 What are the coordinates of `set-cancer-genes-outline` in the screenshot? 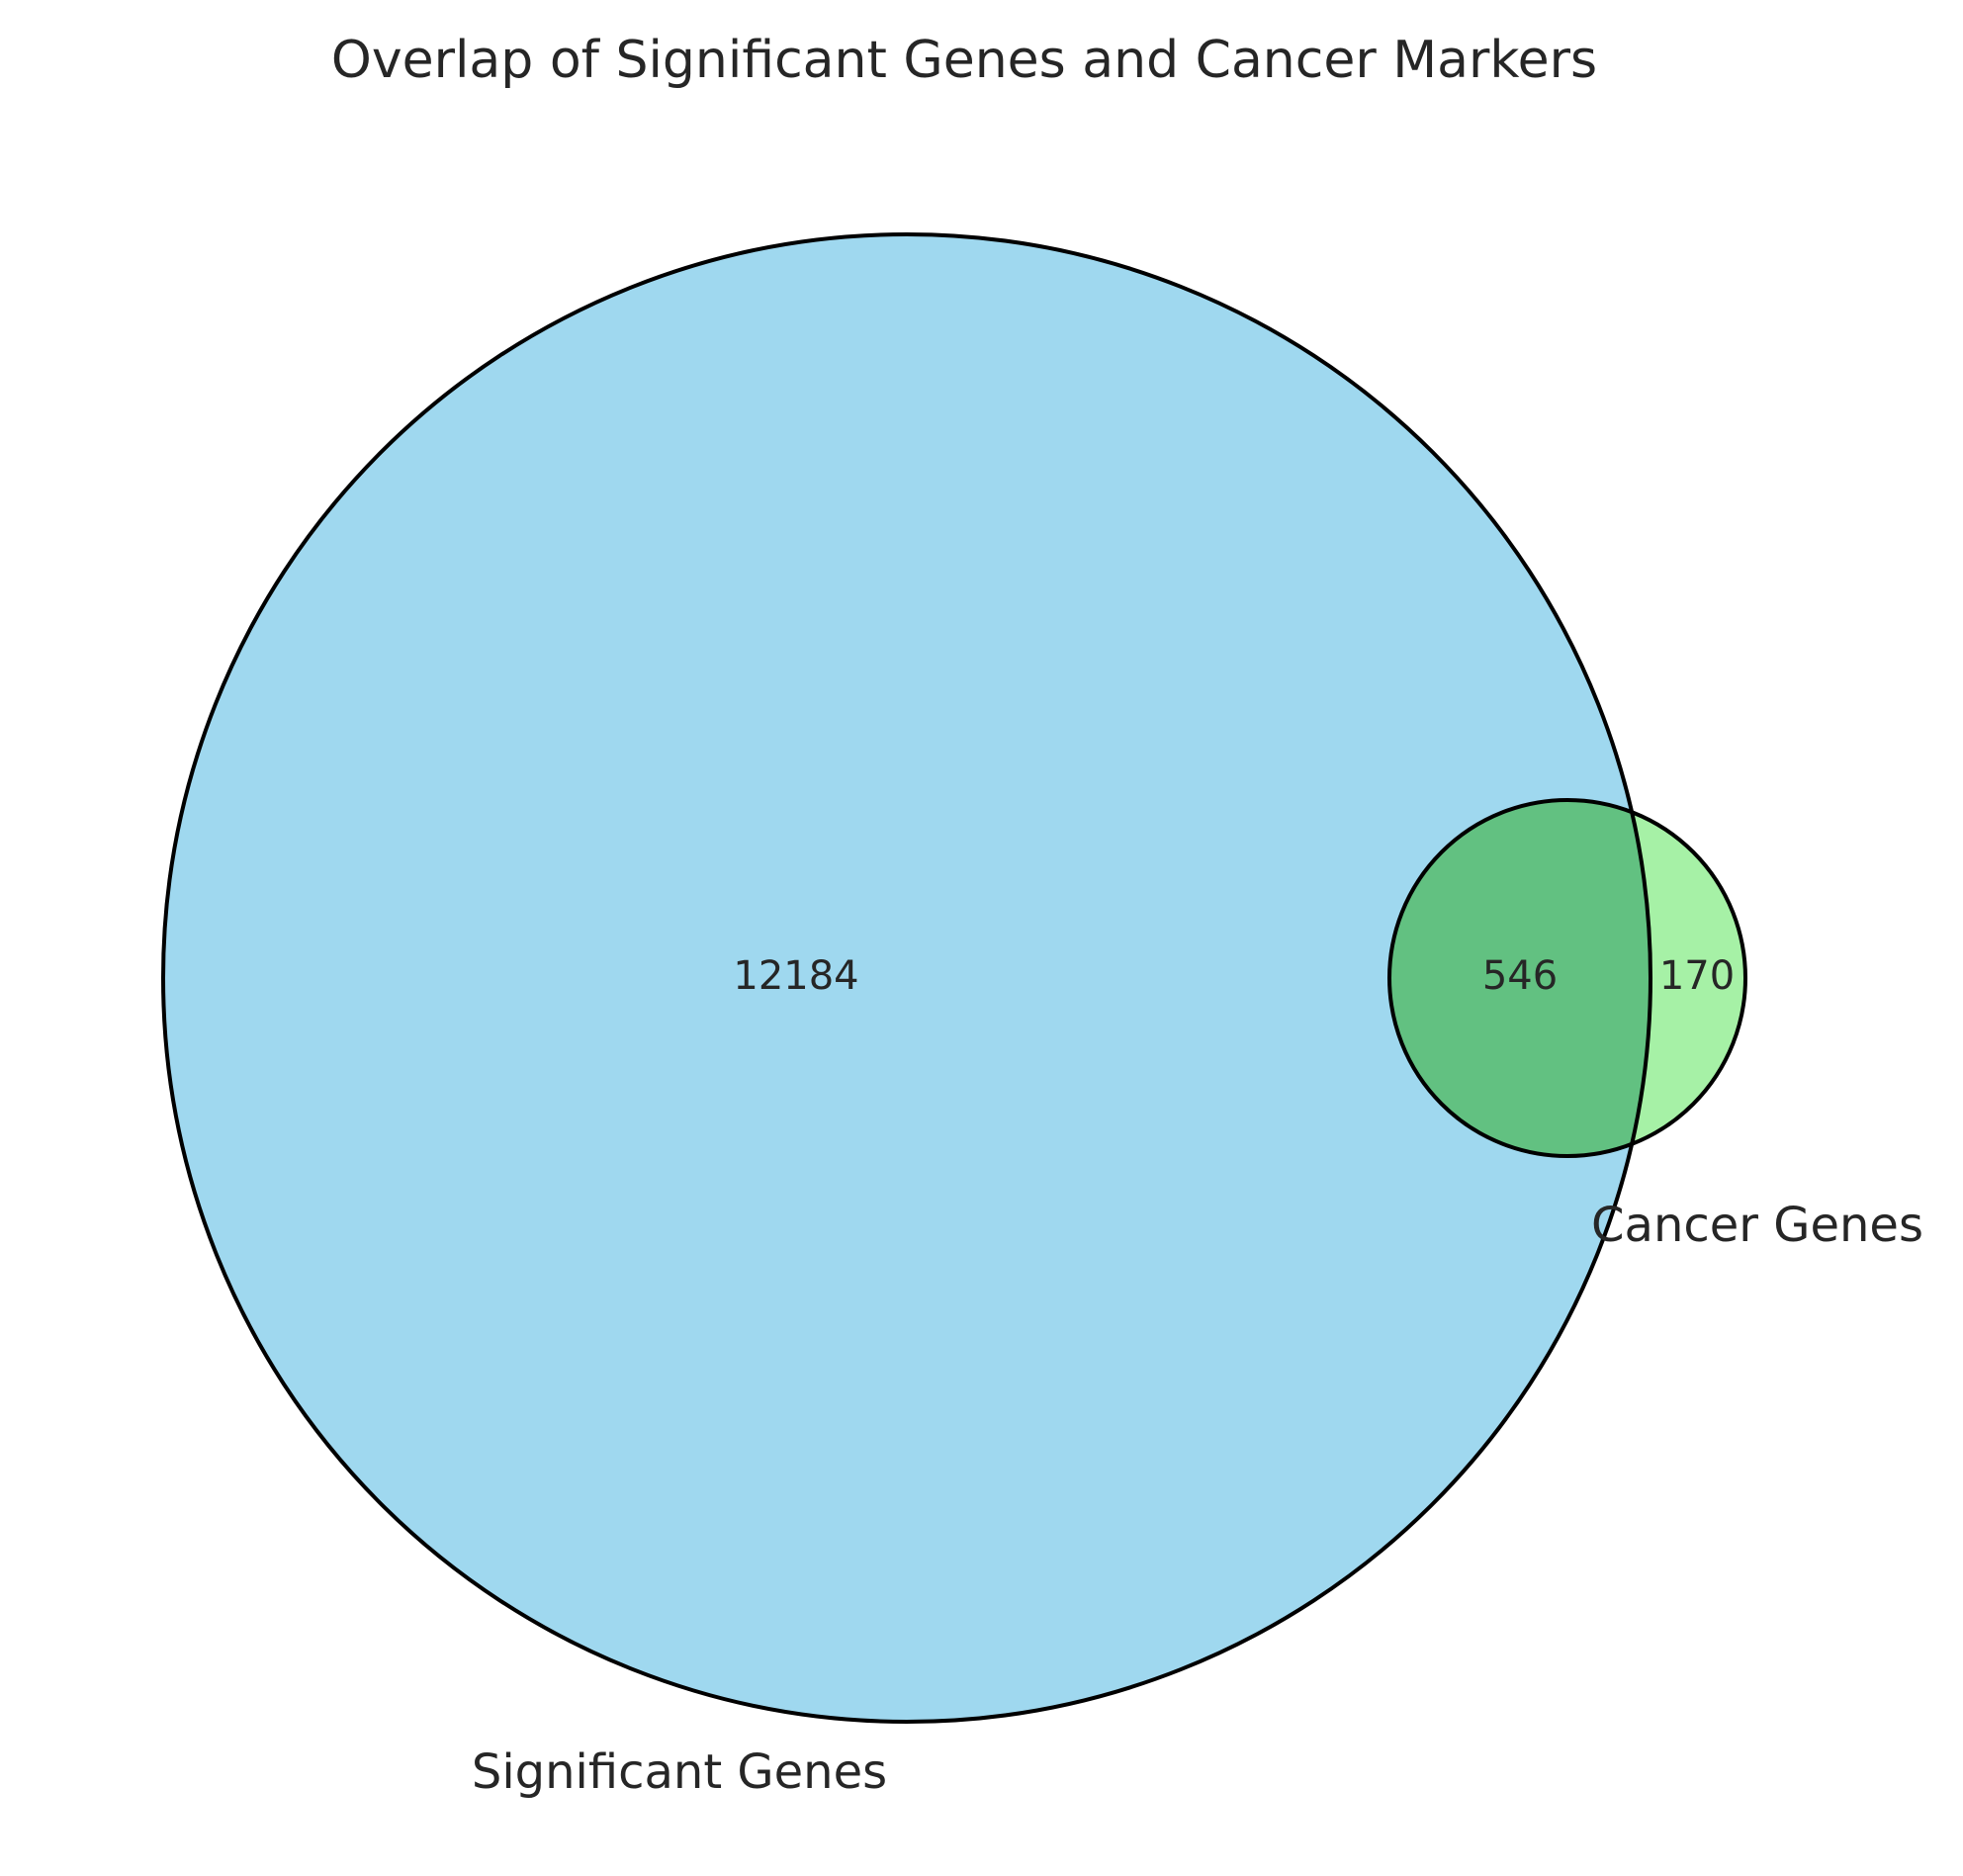 It's located at (1567, 978).